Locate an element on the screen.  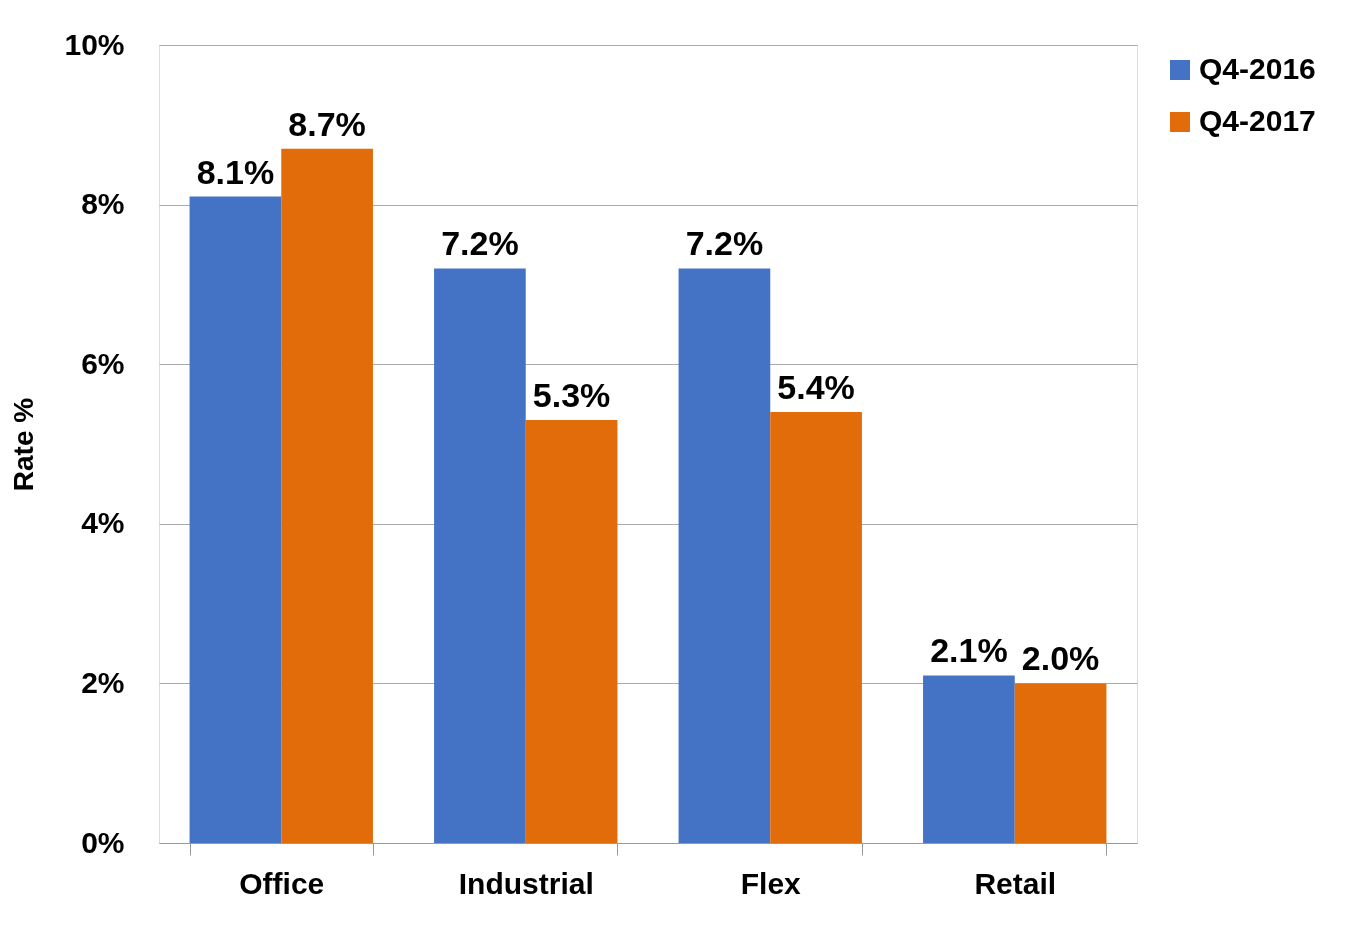
y-tick-label: 0% is located at coordinates (103, 842).